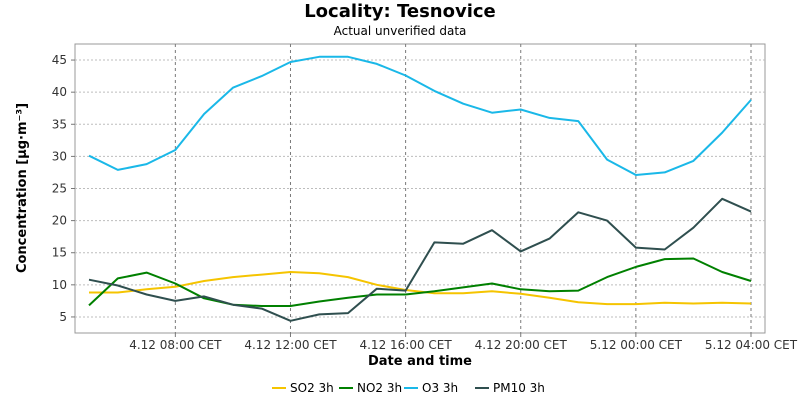  I want to click on legend: SO2 3h NO2 3h O3 3h PM10 3h, so click(408, 388).